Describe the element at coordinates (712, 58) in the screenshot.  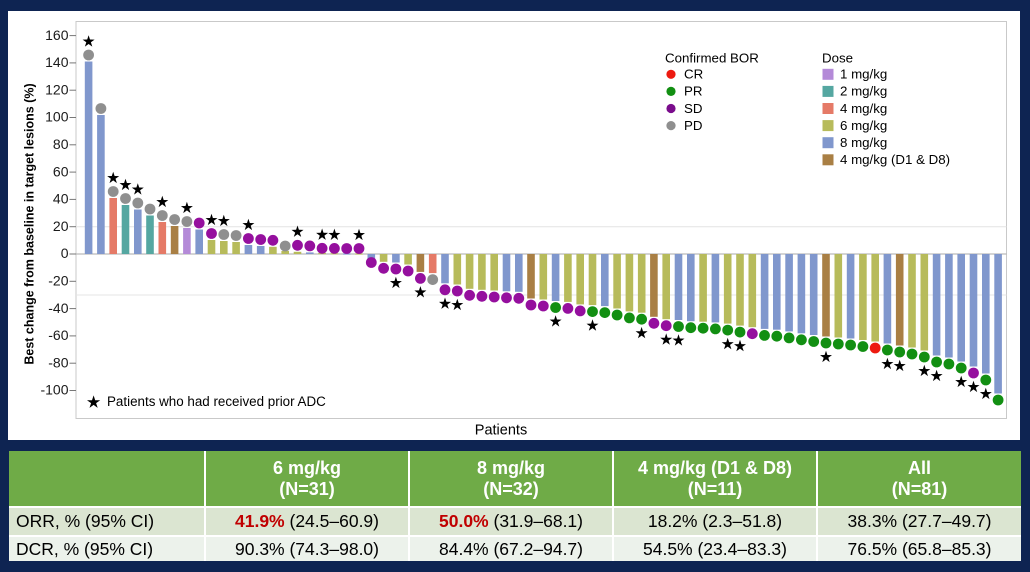
I see `svg-text: Confirmed BOR` at that location.